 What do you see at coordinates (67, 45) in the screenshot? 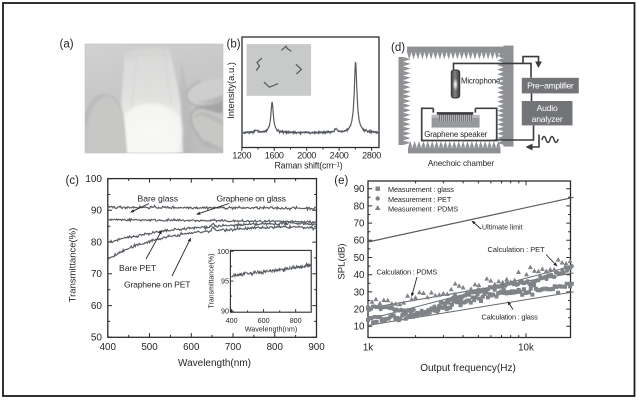
I see `svg-text: (a)` at bounding box center [67, 45].